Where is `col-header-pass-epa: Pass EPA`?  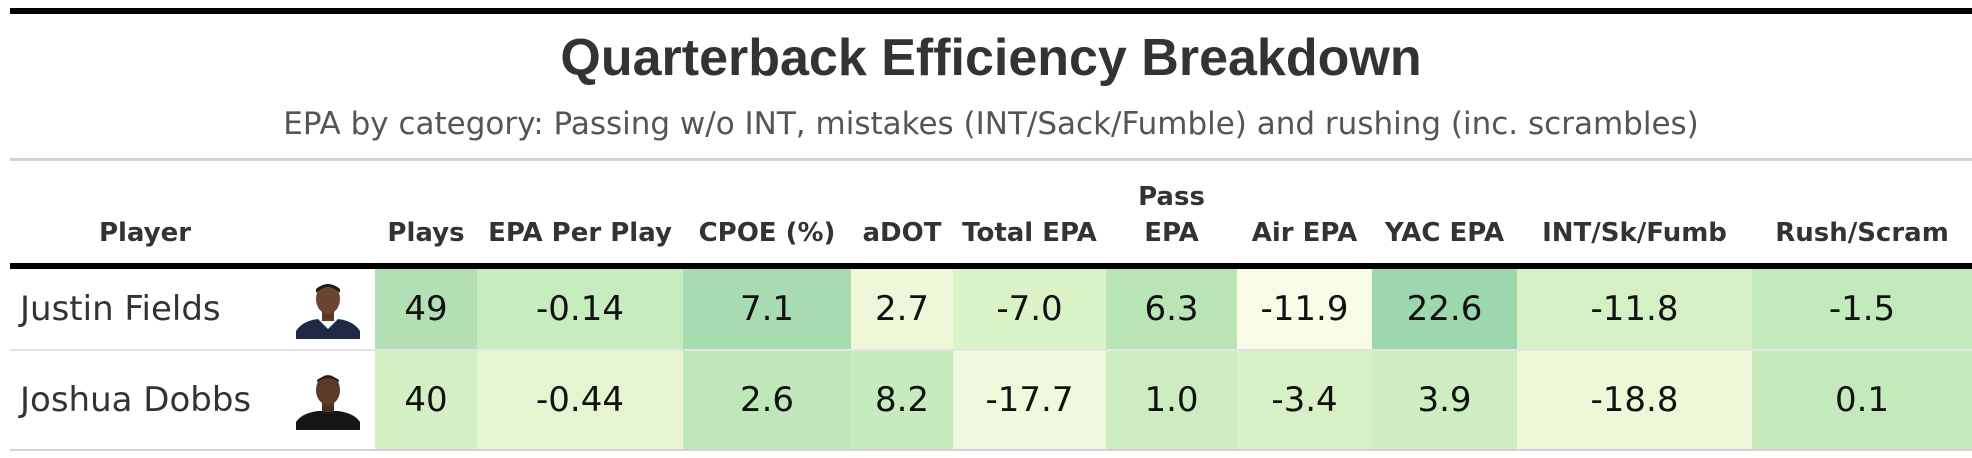
col-header-pass-epa: Pass EPA is located at coordinates (1171, 215).